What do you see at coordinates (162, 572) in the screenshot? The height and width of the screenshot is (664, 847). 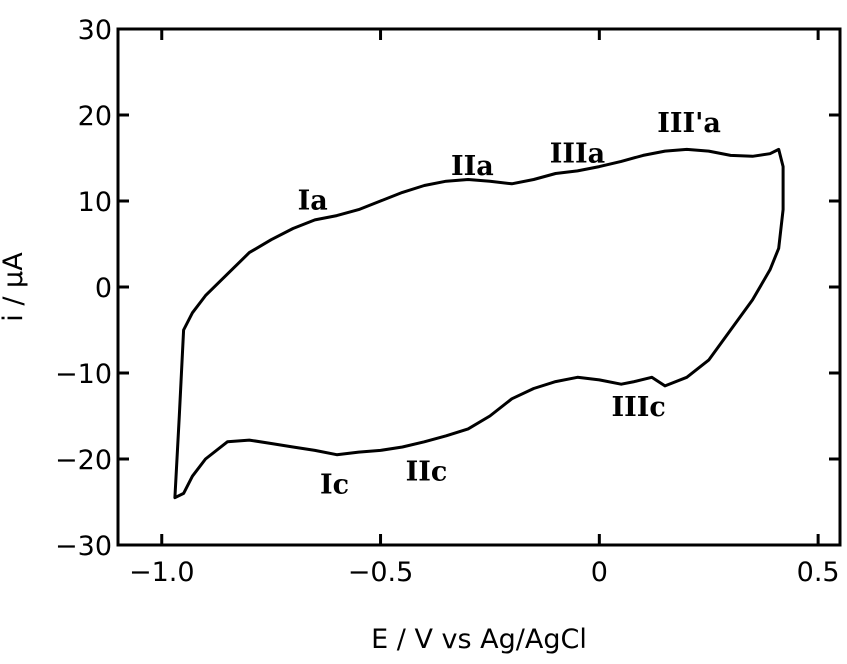 I see `x-tick-label: −1.0` at bounding box center [162, 572].